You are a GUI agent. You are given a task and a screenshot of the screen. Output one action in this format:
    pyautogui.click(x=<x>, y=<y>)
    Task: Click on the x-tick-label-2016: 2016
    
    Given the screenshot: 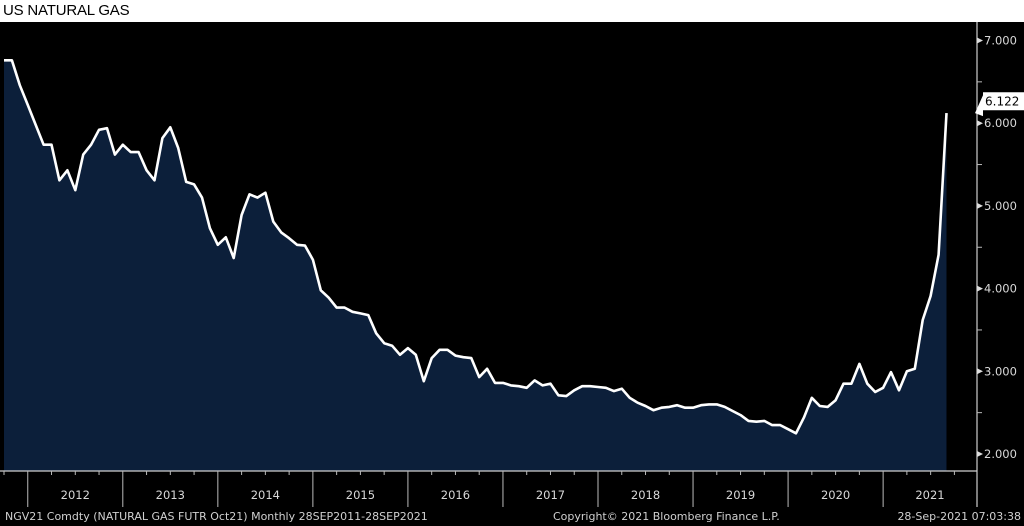 What is the action you would take?
    pyautogui.click(x=455, y=495)
    